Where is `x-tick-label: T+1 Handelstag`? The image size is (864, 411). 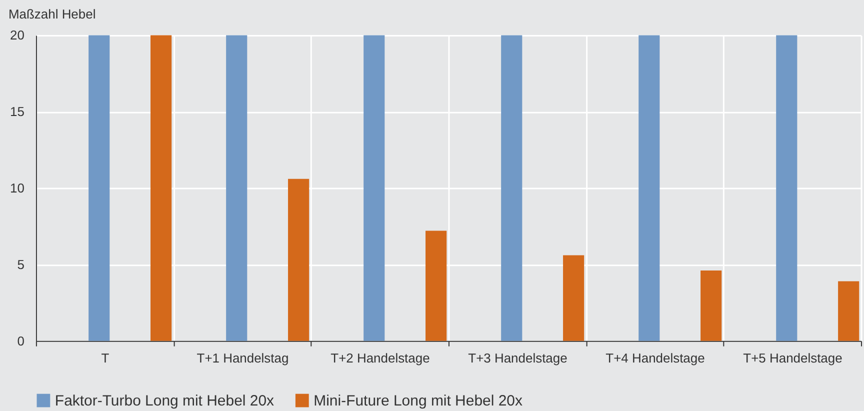 x-tick-label: T+1 Handelstag is located at coordinates (242, 358).